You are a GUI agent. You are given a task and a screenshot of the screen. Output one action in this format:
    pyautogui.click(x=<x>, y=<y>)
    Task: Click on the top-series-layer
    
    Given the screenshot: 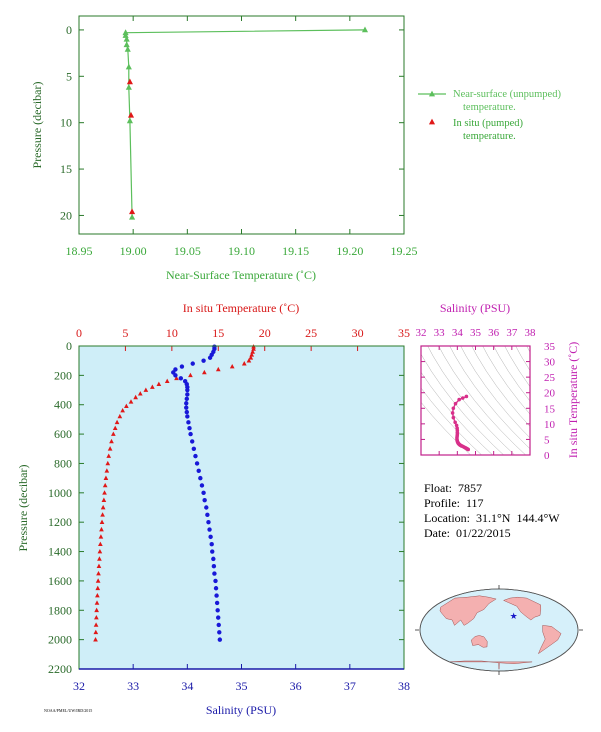 What is the action you would take?
    pyautogui.click(x=245, y=123)
    